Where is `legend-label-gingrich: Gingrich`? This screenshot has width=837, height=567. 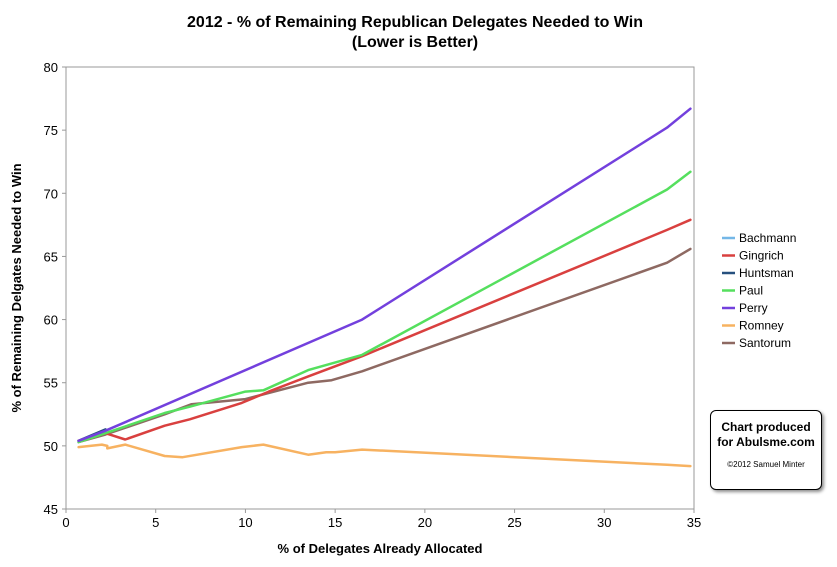 legend-label-gingrich: Gingrich is located at coordinates (761, 256).